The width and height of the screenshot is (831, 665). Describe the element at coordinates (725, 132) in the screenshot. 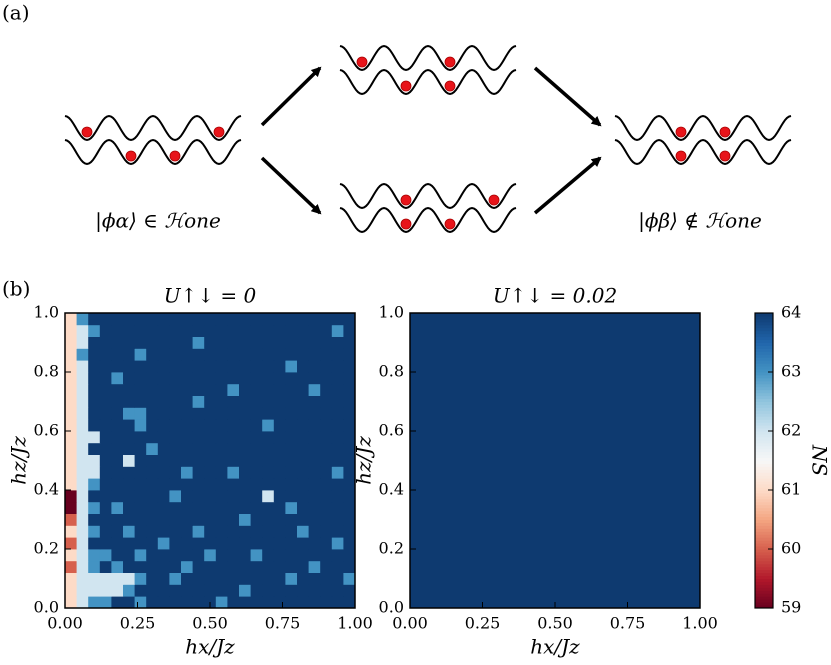

I see `particle` at that location.